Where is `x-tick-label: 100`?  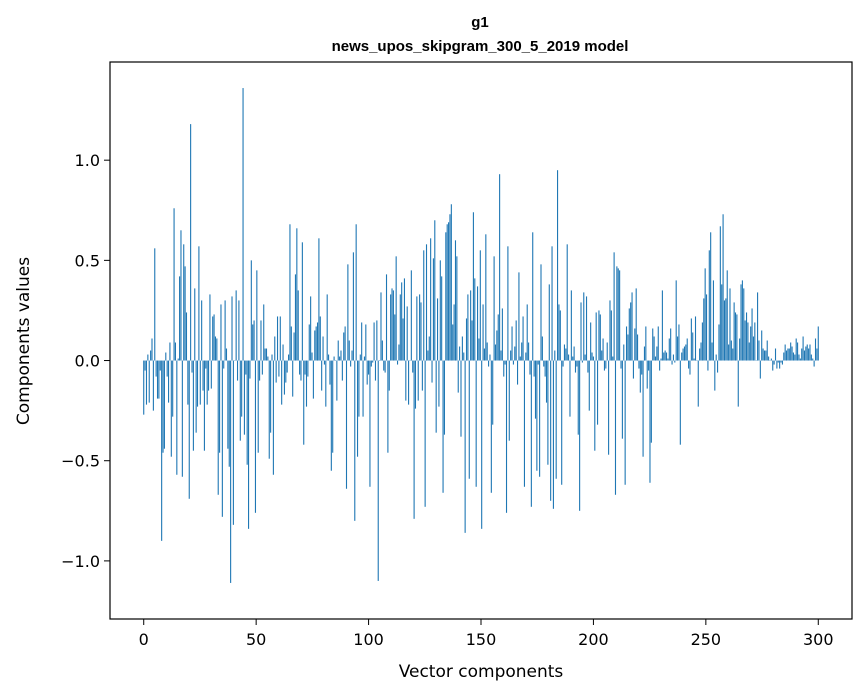
x-tick-label: 100 is located at coordinates (368, 639).